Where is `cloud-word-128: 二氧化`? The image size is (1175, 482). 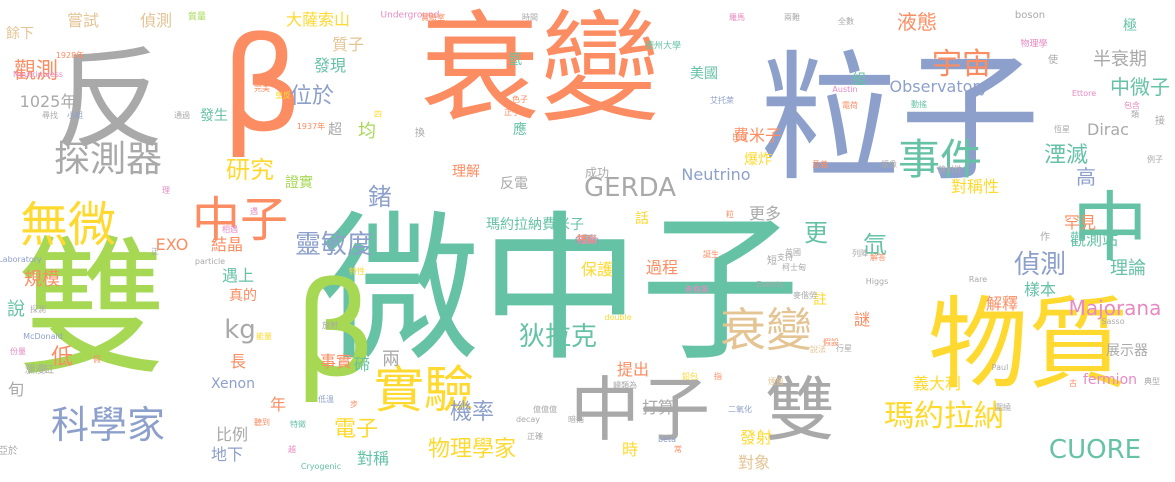
cloud-word-128: 二氧化 is located at coordinates (740, 409).